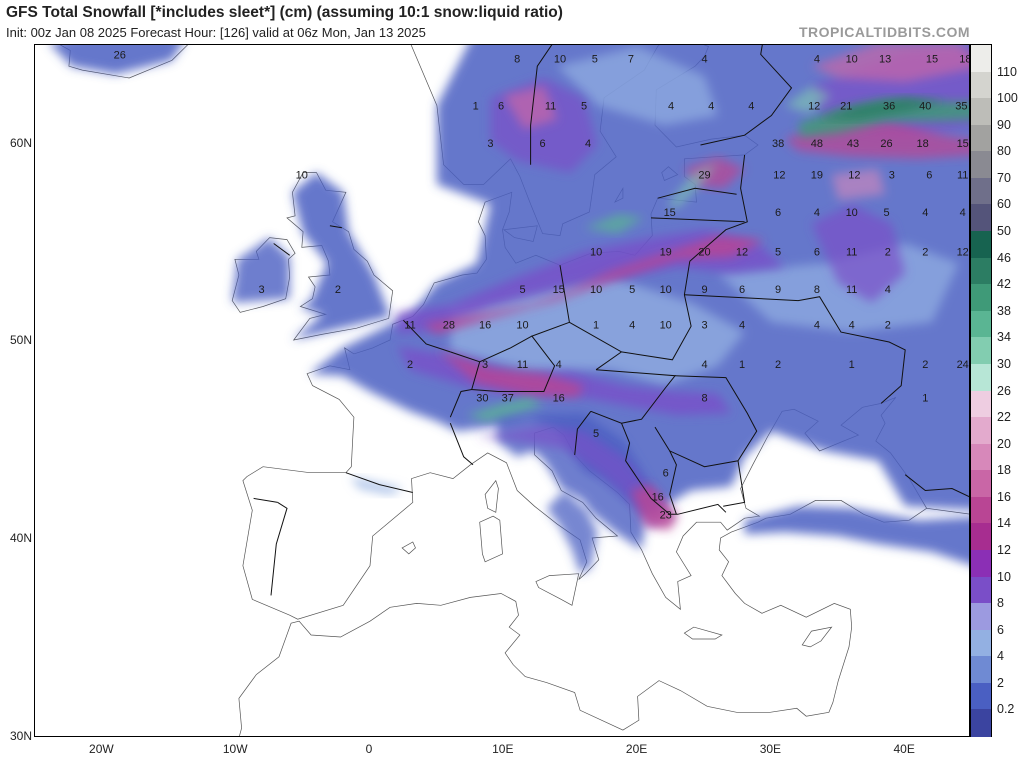  Describe the element at coordinates (235, 749) in the screenshot. I see `lon-label: 10W` at that location.